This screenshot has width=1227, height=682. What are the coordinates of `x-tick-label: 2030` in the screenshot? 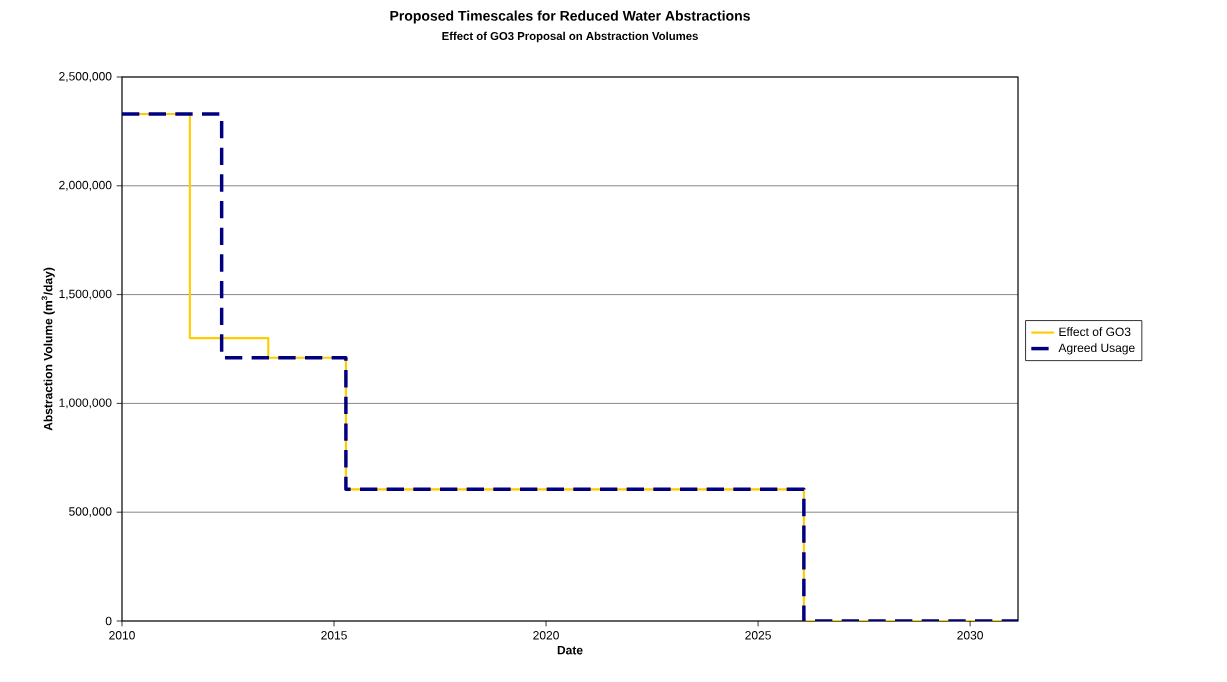 It's located at (970, 635).